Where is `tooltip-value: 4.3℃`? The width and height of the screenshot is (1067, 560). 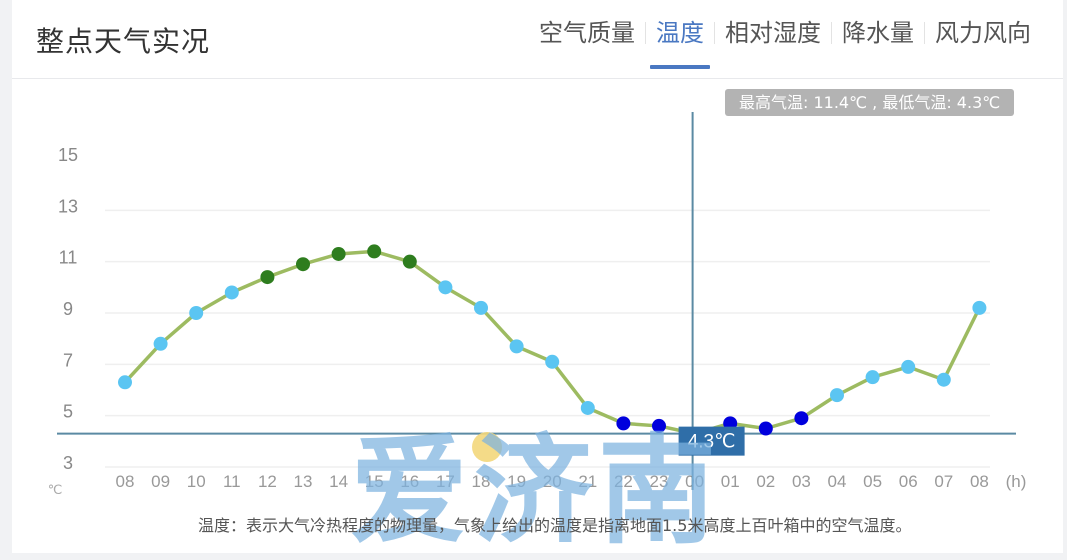
tooltip-value: 4.3℃ is located at coordinates (712, 442).